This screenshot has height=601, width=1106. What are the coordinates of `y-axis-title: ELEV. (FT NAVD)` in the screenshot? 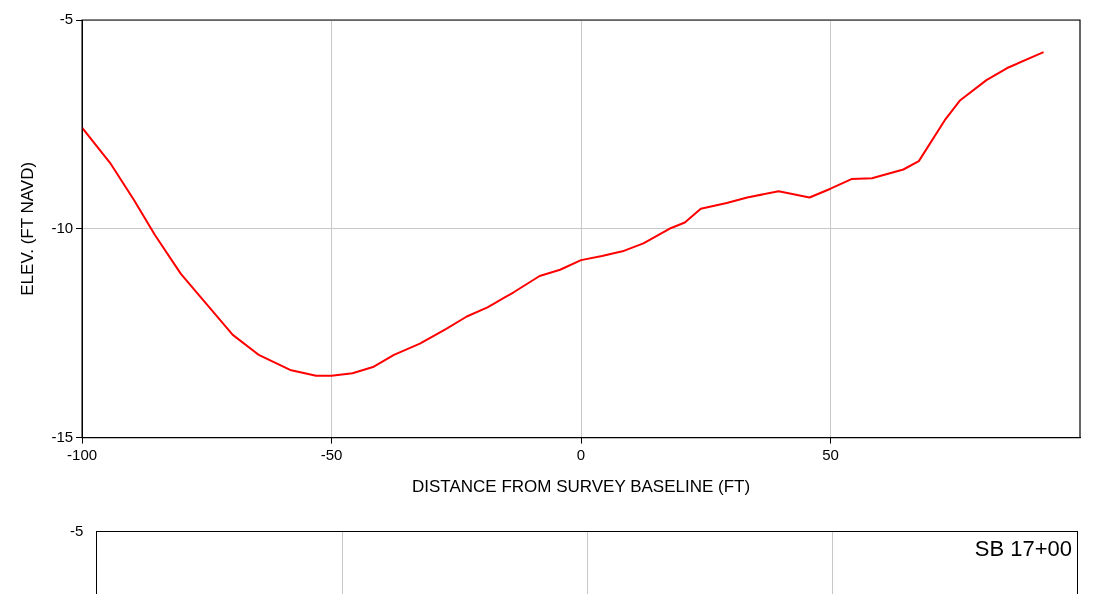 It's located at (27, 228).